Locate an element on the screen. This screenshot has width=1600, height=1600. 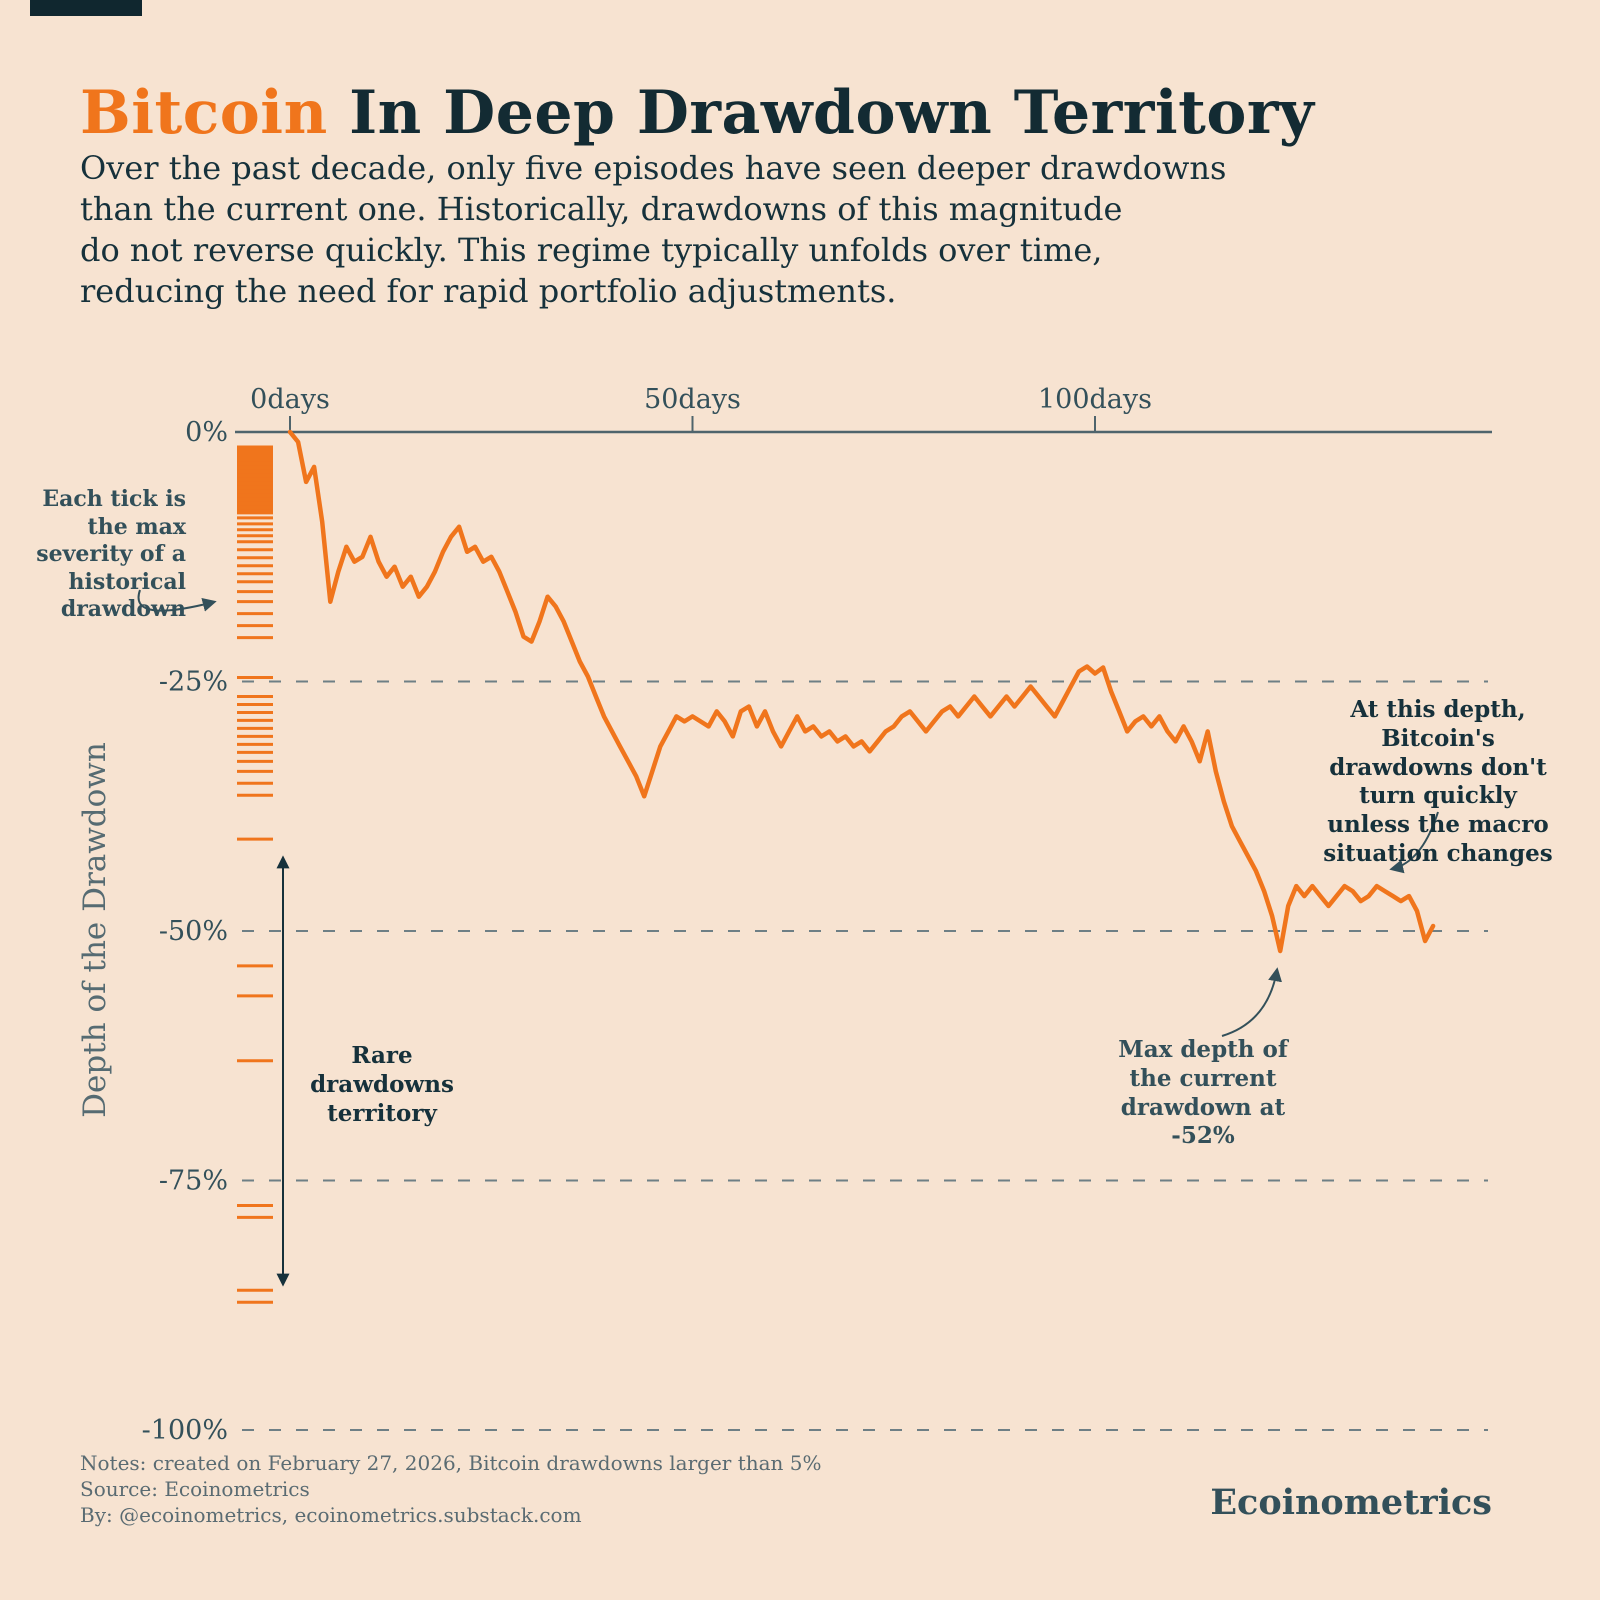
page-title-rest: In Deep Drawdown Territory is located at coordinates (821, 113).